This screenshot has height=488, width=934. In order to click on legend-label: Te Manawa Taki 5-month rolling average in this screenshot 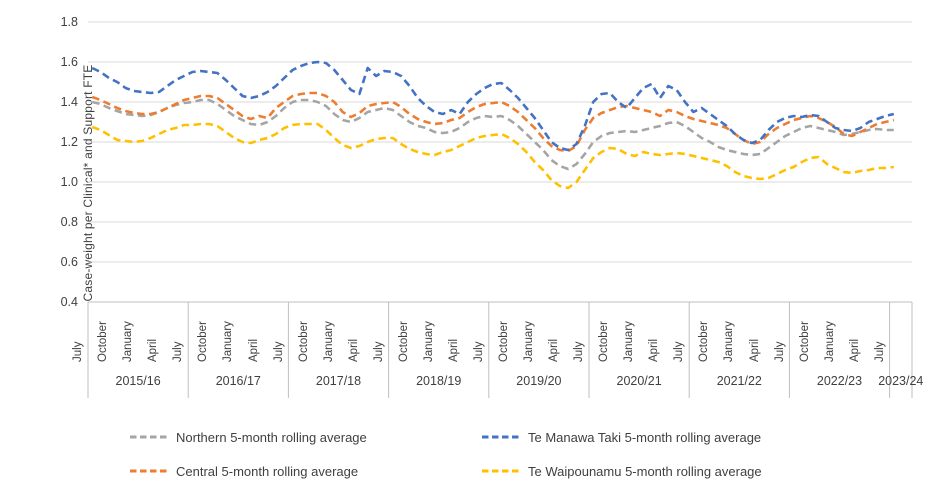, I will do `click(645, 437)`.